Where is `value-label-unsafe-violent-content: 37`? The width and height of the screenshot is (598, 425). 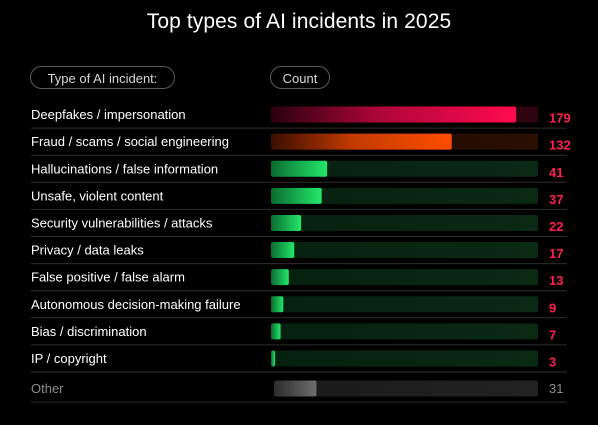
value-label-unsafe-violent-content: 37 is located at coordinates (556, 199).